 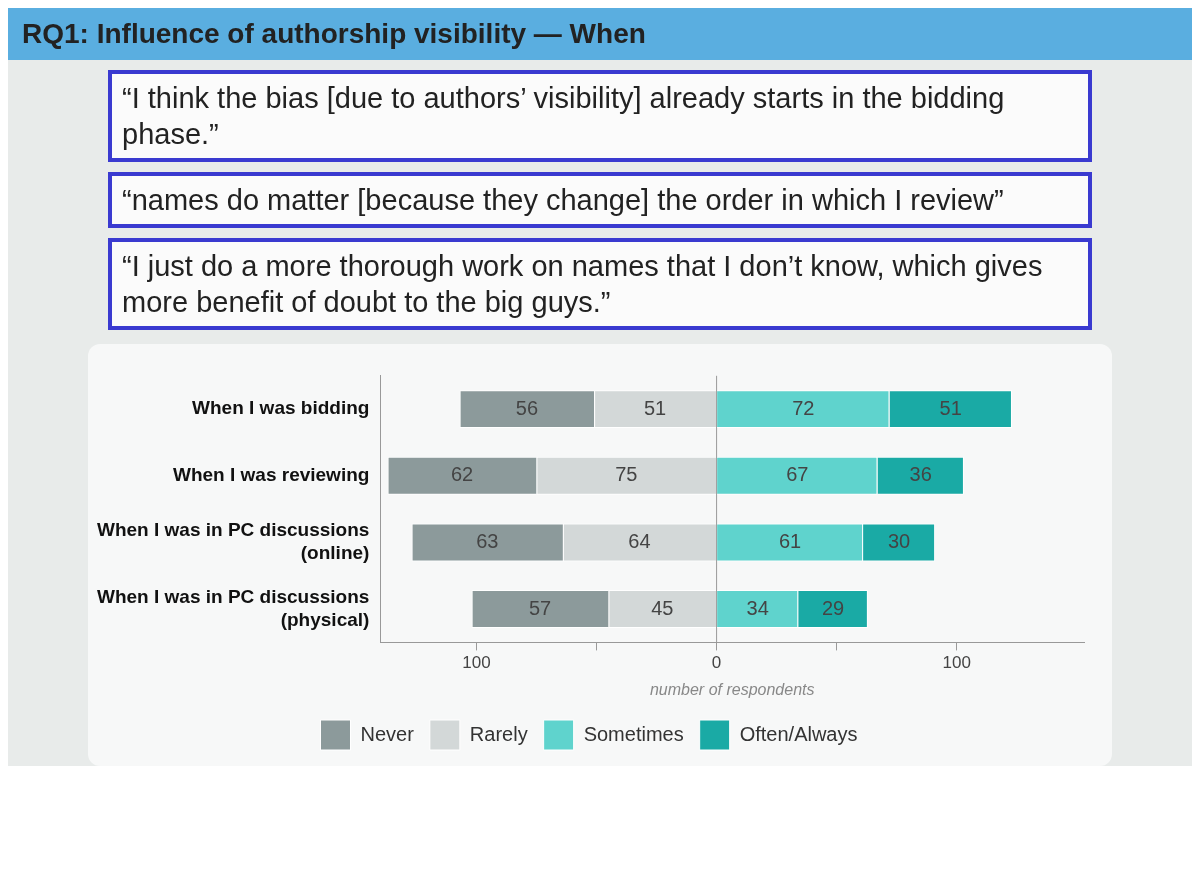 I want to click on data-label: 75, so click(x=626, y=474).